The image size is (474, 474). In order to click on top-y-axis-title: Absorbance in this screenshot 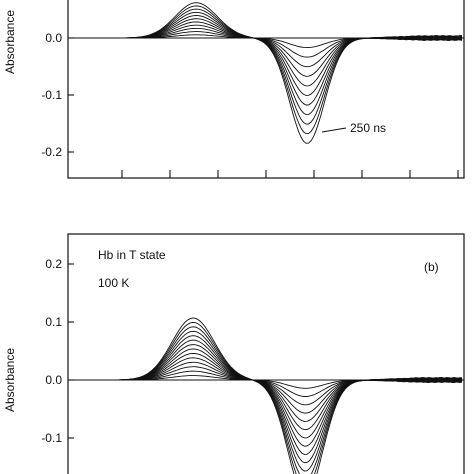, I will do `click(10, 42)`.